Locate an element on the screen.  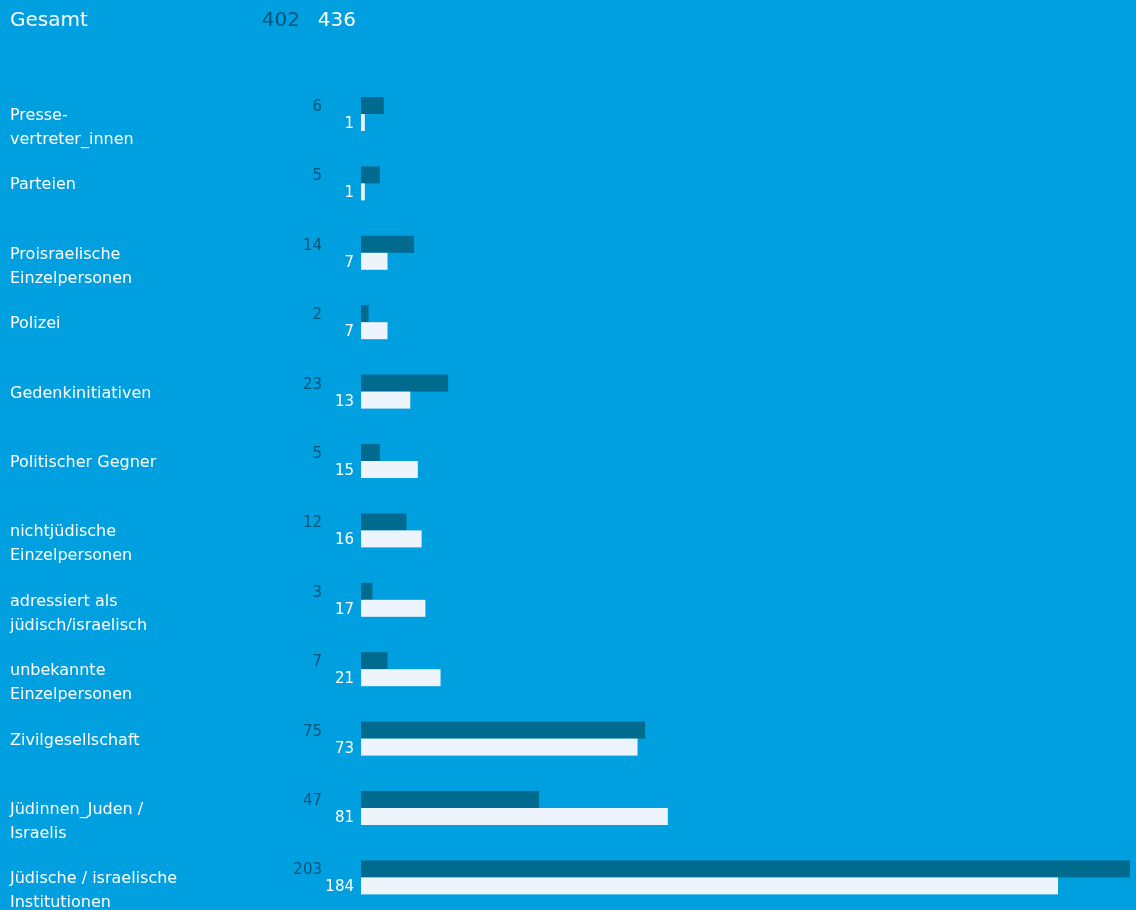
data-label: 47 is located at coordinates (312, 800).